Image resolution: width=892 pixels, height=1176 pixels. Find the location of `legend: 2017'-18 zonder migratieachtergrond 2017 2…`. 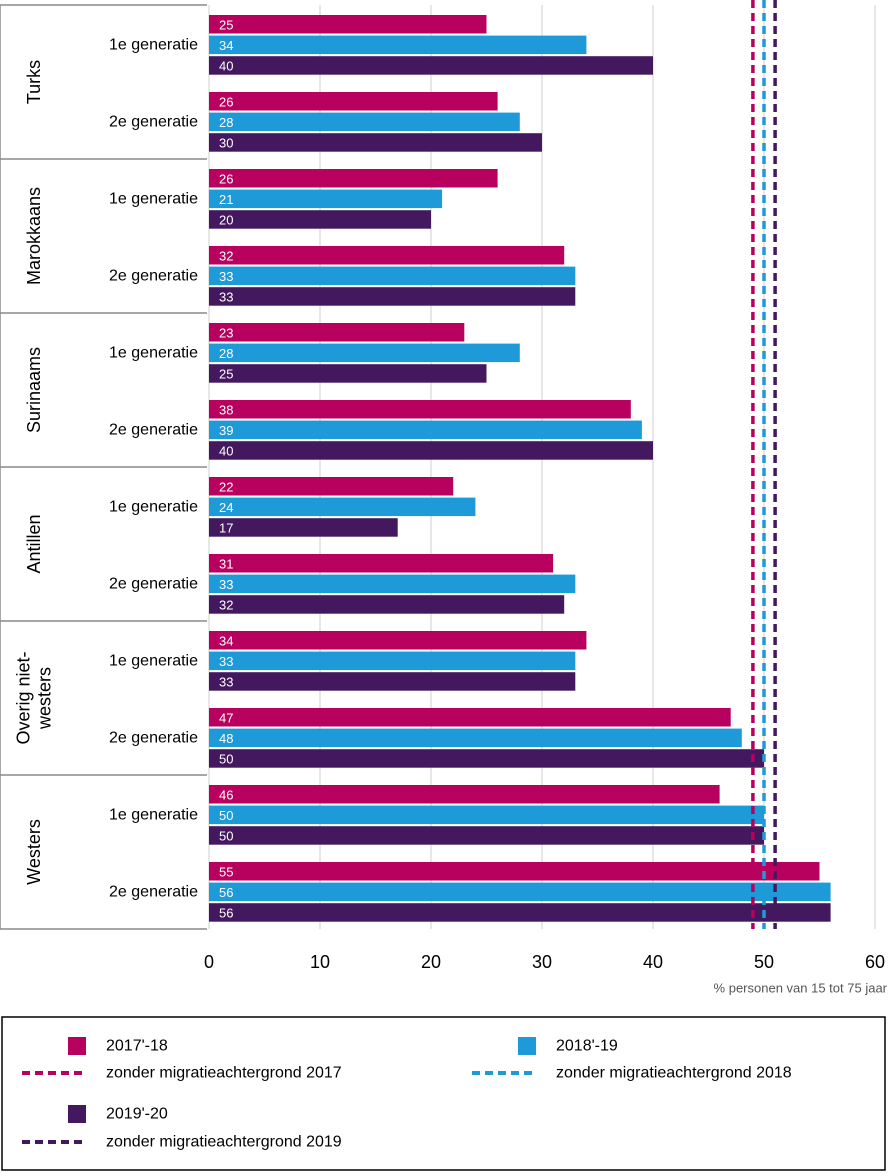

legend: 2017'-18 zonder migratieachtergrond 2017 2… is located at coordinates (443, 1093).